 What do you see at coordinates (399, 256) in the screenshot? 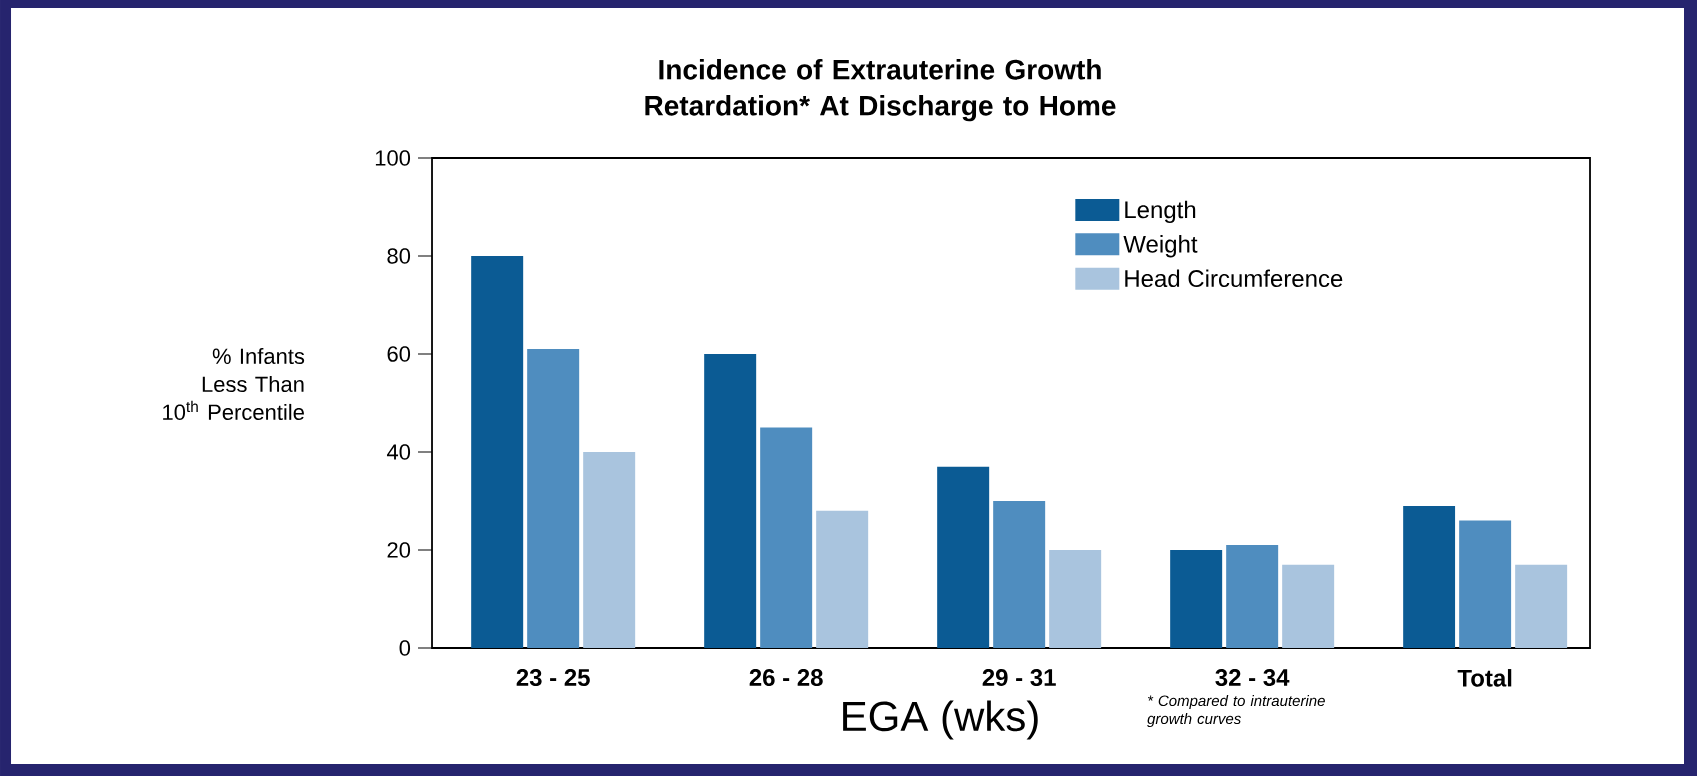
I see `y-tick-label: 80` at bounding box center [399, 256].